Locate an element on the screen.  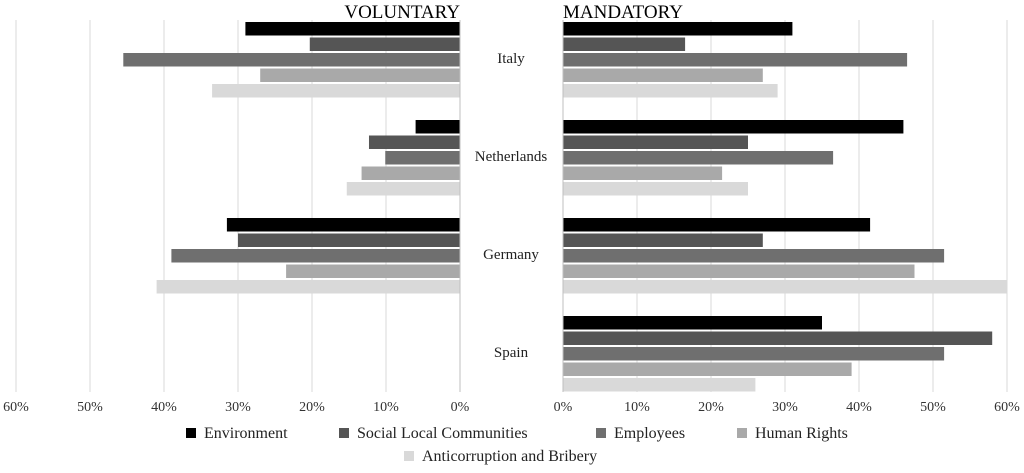
legend-label: Human Rights is located at coordinates (801, 433).